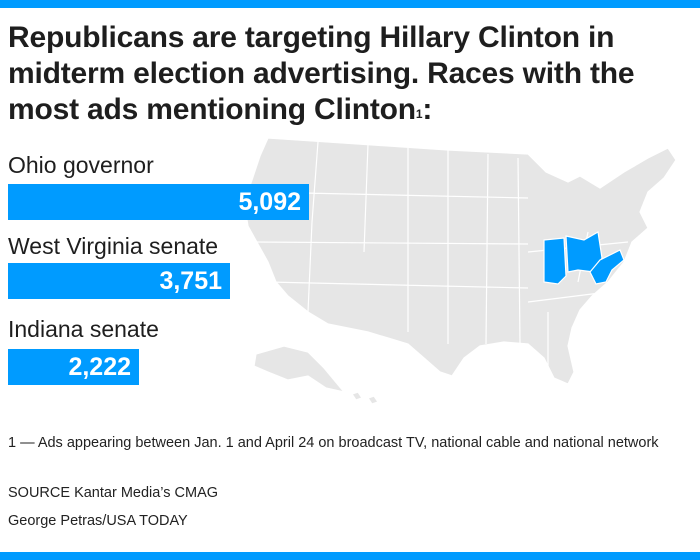 This screenshot has height=560, width=700. What do you see at coordinates (555, 261) in the screenshot?
I see `indiana-highlight` at bounding box center [555, 261].